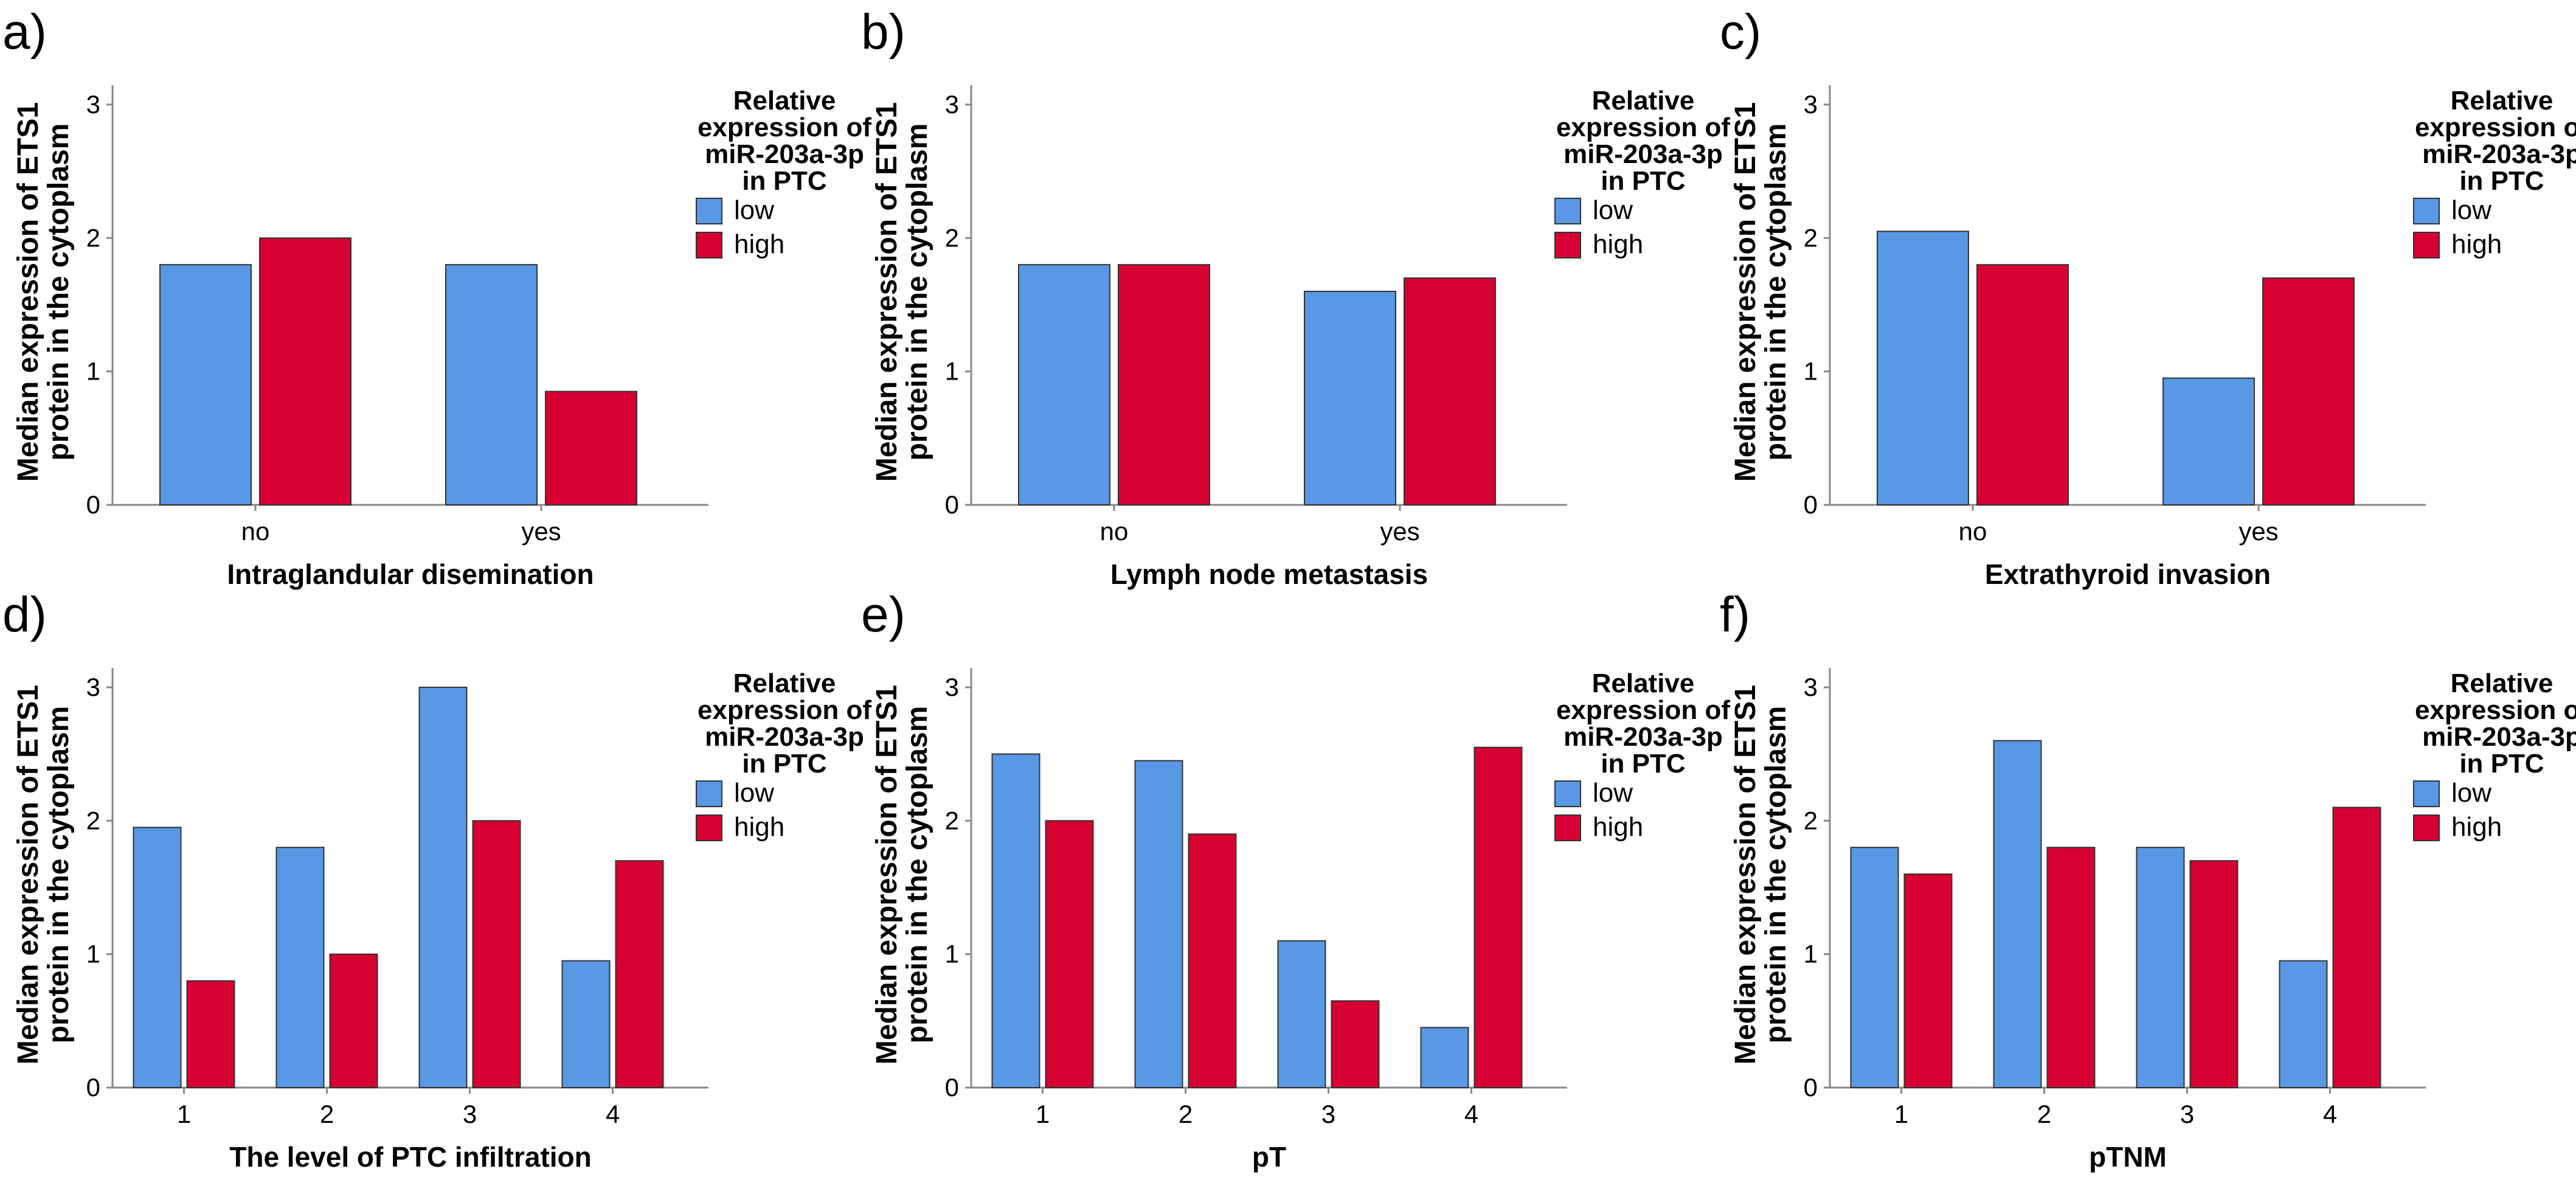 The width and height of the screenshot is (2576, 1191). What do you see at coordinates (255, 532) in the screenshot?
I see `x-tick-label-no: no` at bounding box center [255, 532].